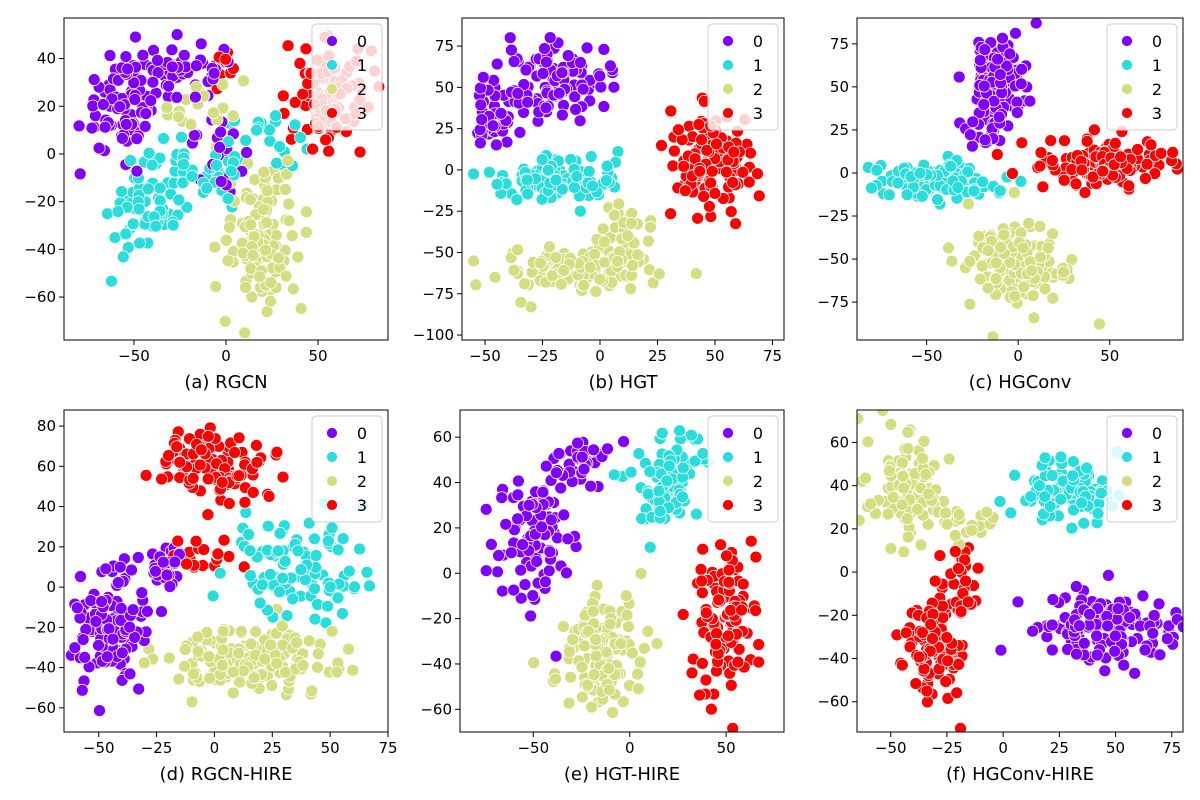 The width and height of the screenshot is (1200, 800). What do you see at coordinates (46, 466) in the screenshot?
I see `y-tick-label: 60` at bounding box center [46, 466].